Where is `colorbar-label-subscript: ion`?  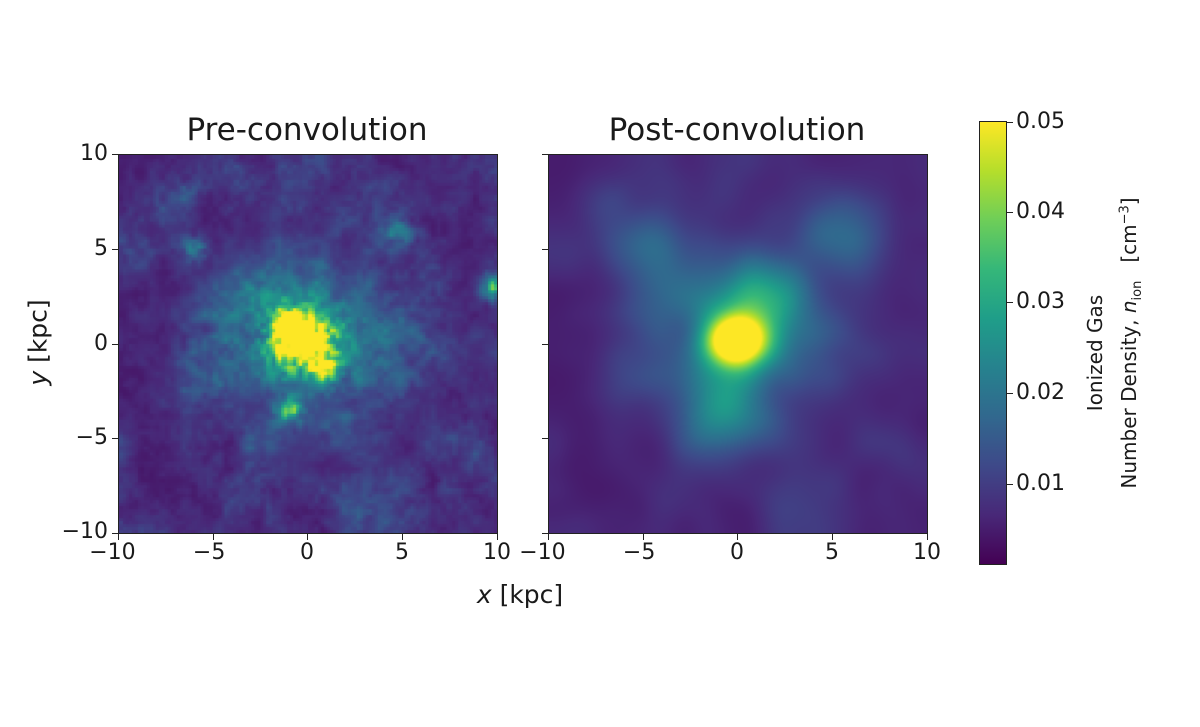 colorbar-label-subscript: ion is located at coordinates (1138, 290).